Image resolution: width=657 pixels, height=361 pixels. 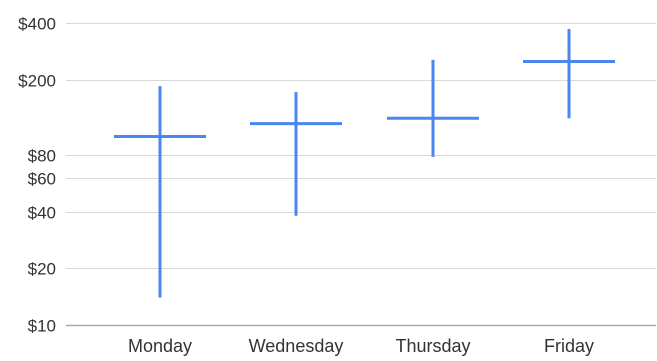 What do you see at coordinates (296, 346) in the screenshot?
I see `x-tick-label: Wednesday` at bounding box center [296, 346].